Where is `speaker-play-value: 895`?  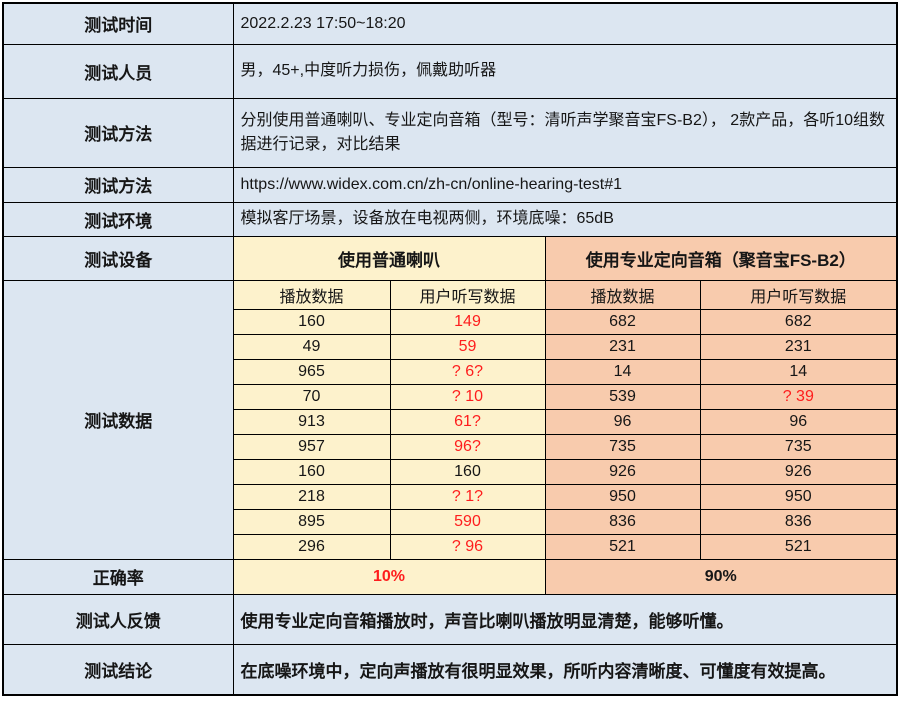 speaker-play-value: 895 is located at coordinates (311, 521).